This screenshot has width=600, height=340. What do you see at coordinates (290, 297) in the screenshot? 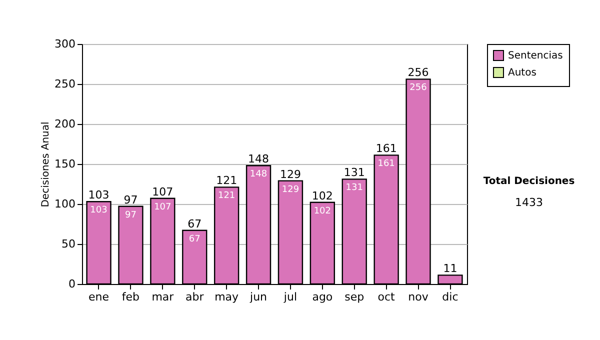
I see `x-tick-label: jul` at bounding box center [290, 297].